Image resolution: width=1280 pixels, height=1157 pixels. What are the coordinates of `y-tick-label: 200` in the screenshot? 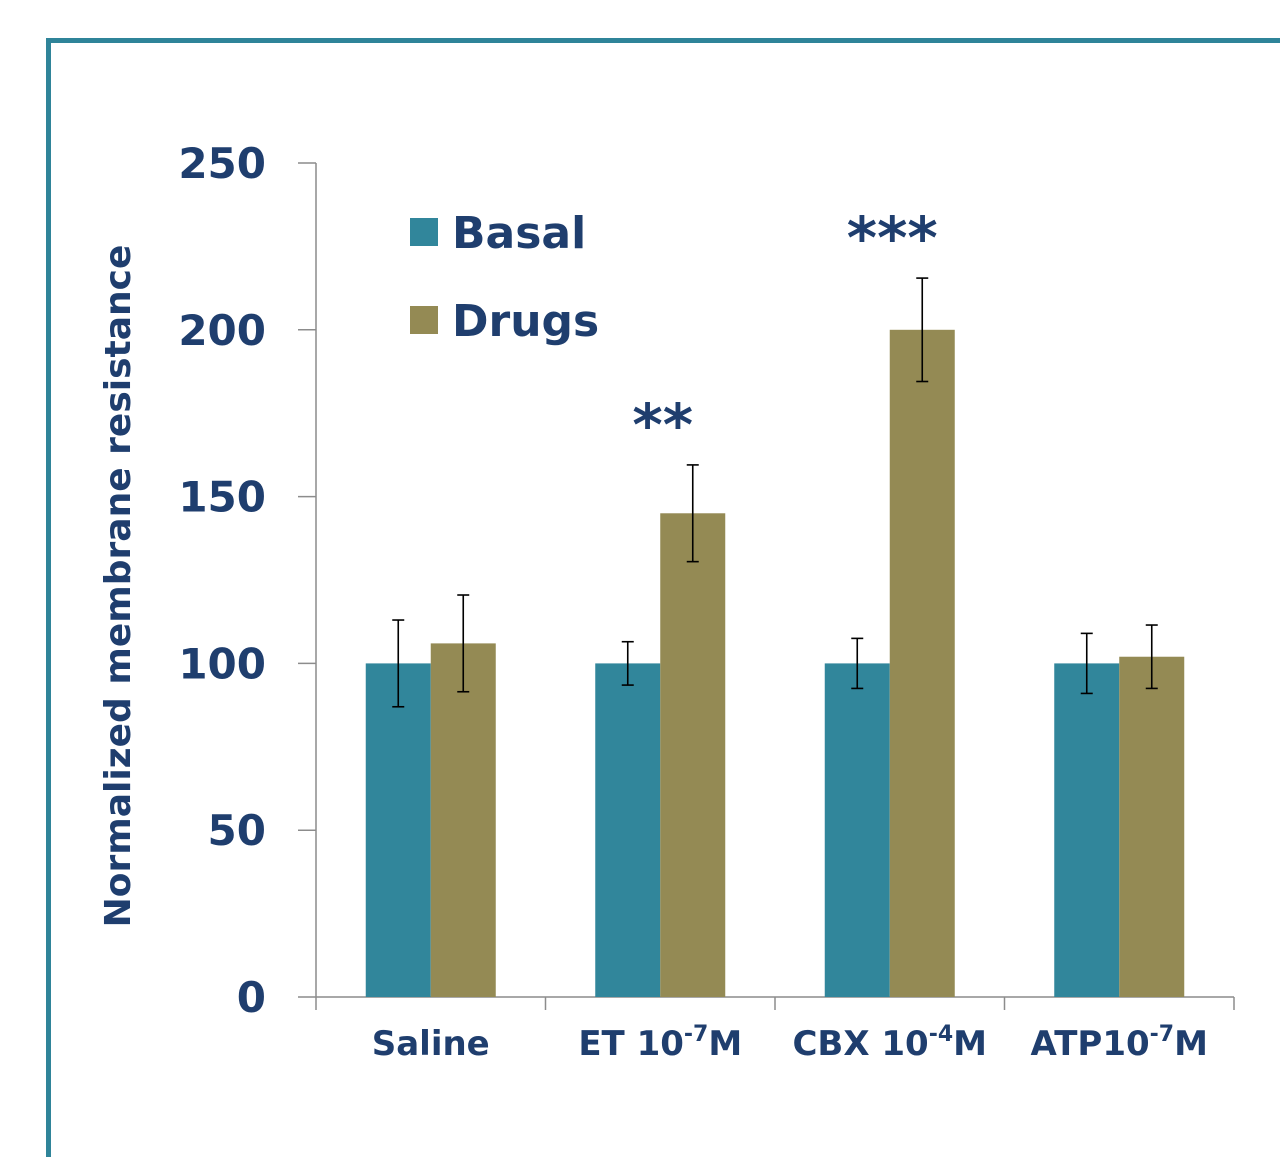 It's located at (222, 330).